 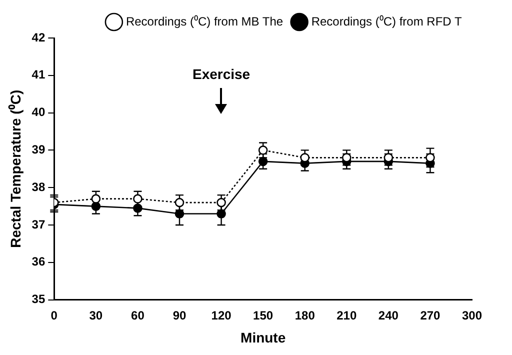 I want to click on y-tick-label: 37, so click(x=39, y=224).